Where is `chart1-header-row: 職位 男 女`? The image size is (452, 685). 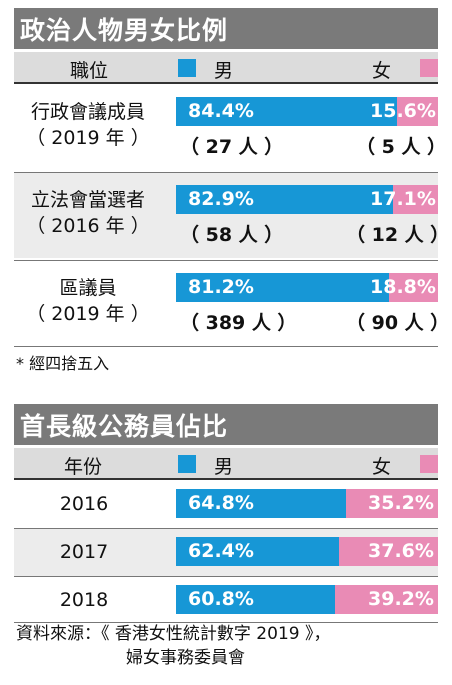
chart1-header-row: 職位 男 女 is located at coordinates (226, 68).